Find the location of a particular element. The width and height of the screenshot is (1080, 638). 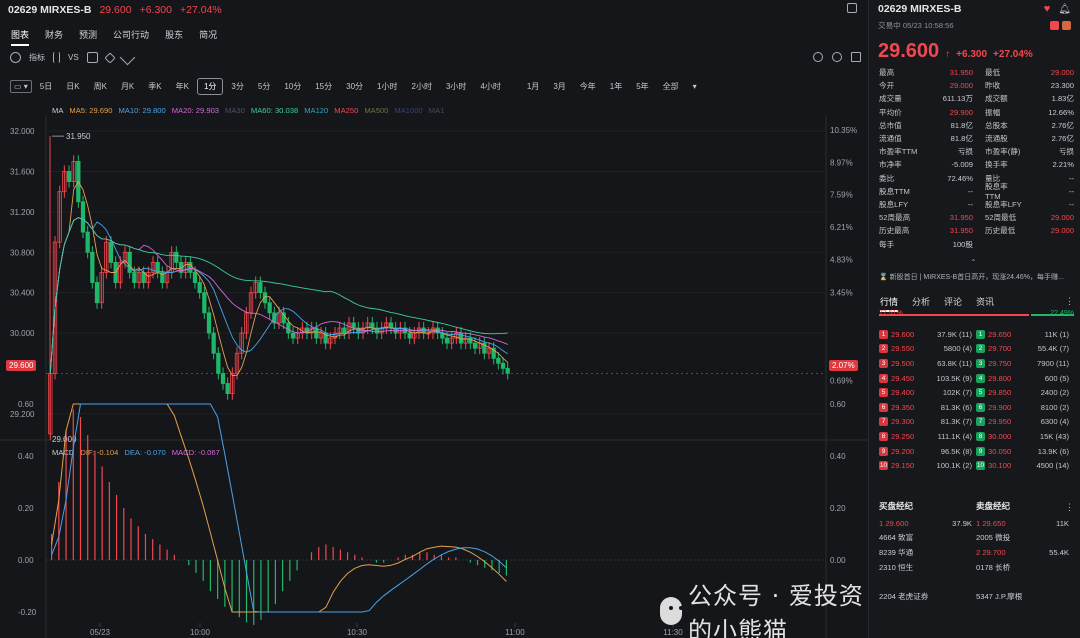

period-more-dropdown: ▾ is located at coordinates (694, 86).